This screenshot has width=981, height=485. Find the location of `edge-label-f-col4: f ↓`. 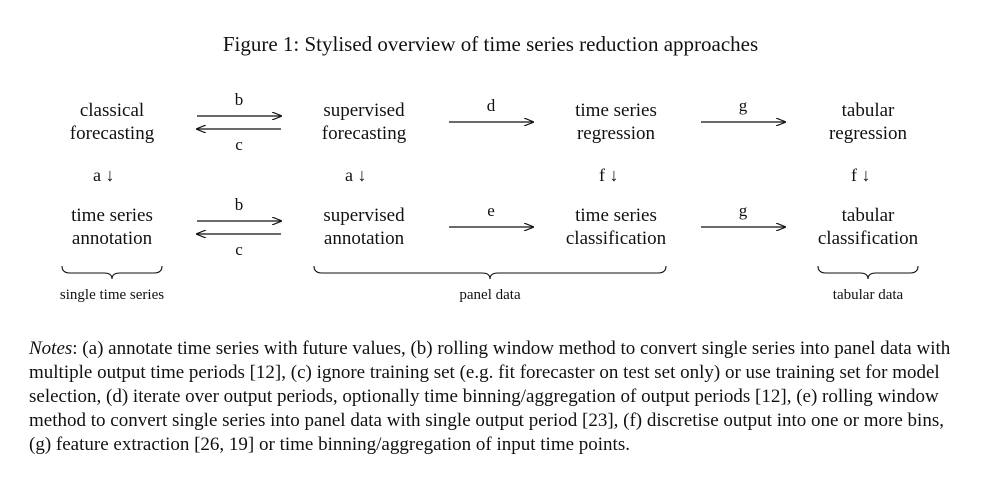

edge-label-f-col4: f ↓ is located at coordinates (861, 175).